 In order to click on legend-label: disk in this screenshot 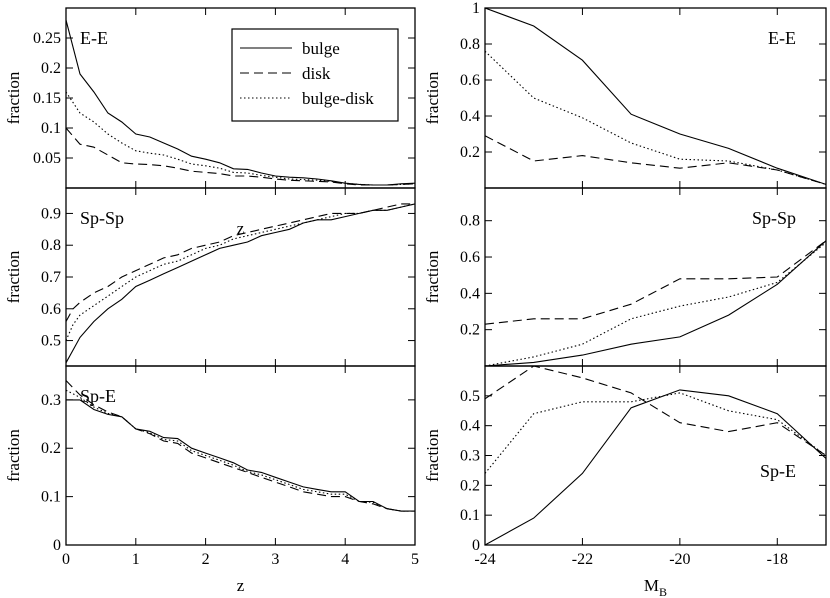, I will do `click(316, 73)`.